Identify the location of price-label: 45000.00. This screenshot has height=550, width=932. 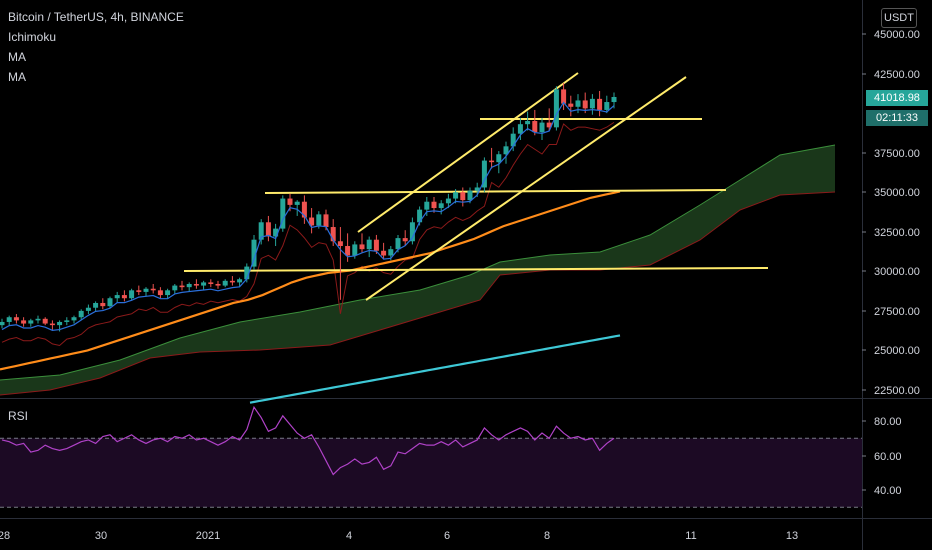
(897, 35).